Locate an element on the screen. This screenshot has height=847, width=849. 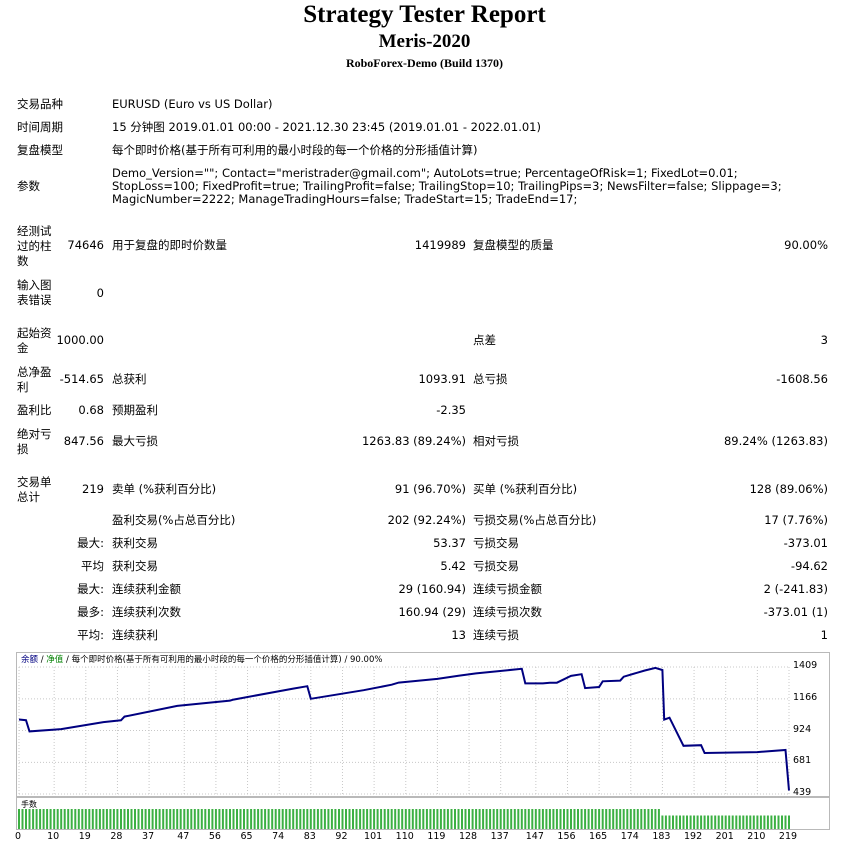
x-tick-label: 37 is located at coordinates (148, 836).